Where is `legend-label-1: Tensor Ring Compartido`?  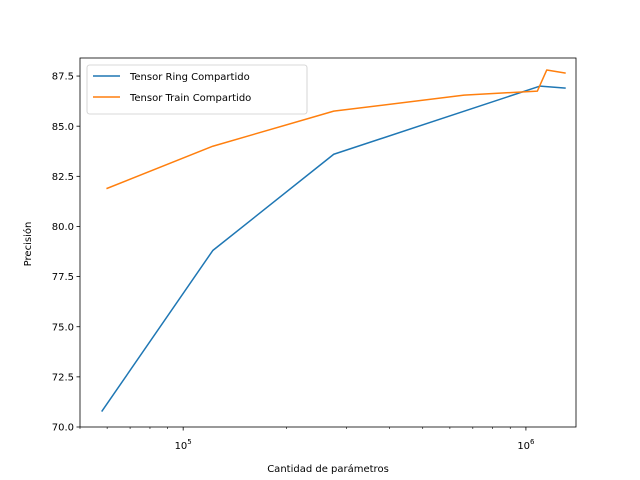 legend-label-1: Tensor Ring Compartido is located at coordinates (189, 77).